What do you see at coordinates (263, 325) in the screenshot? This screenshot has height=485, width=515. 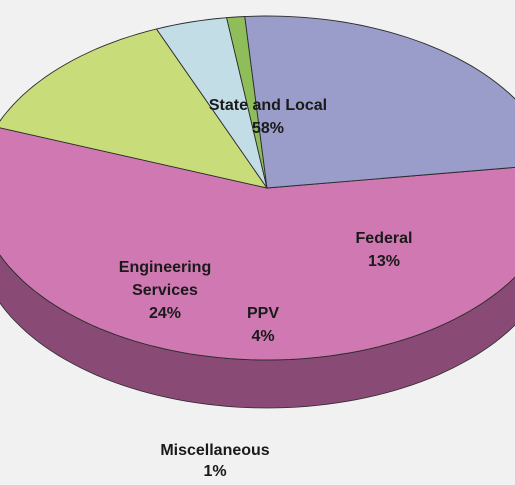 I see `label-ppv: PPV 4%` at bounding box center [263, 325].